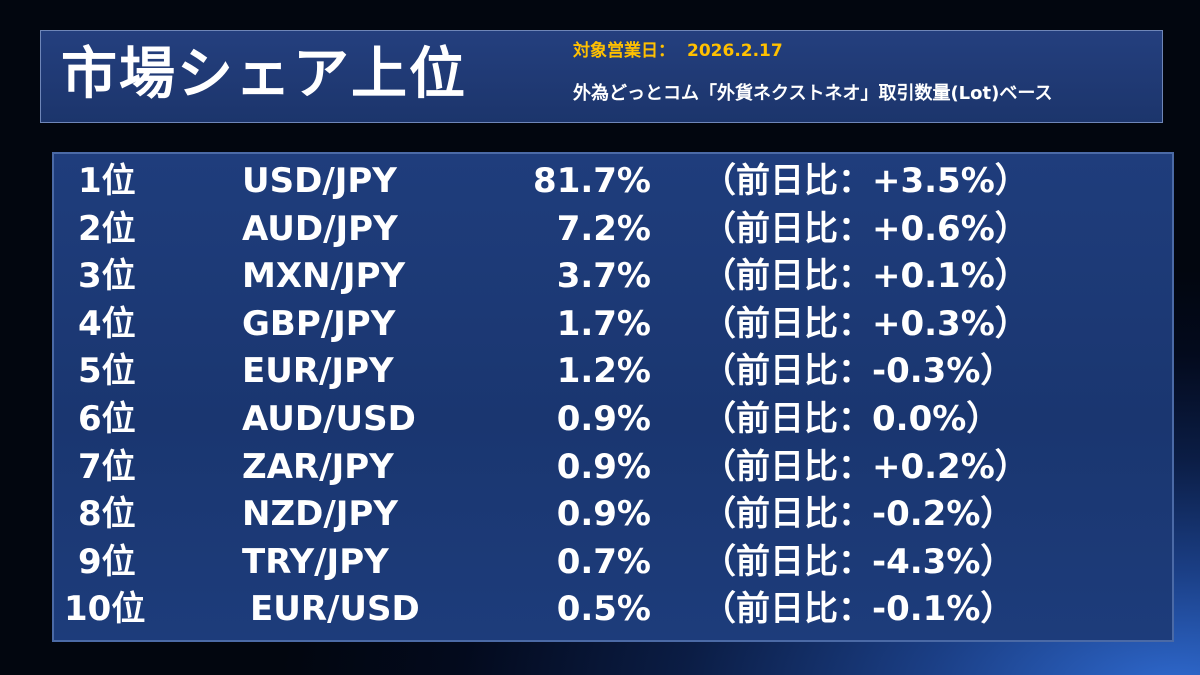  I want to click on currency-pair: ZAR/JPY, so click(318, 466).